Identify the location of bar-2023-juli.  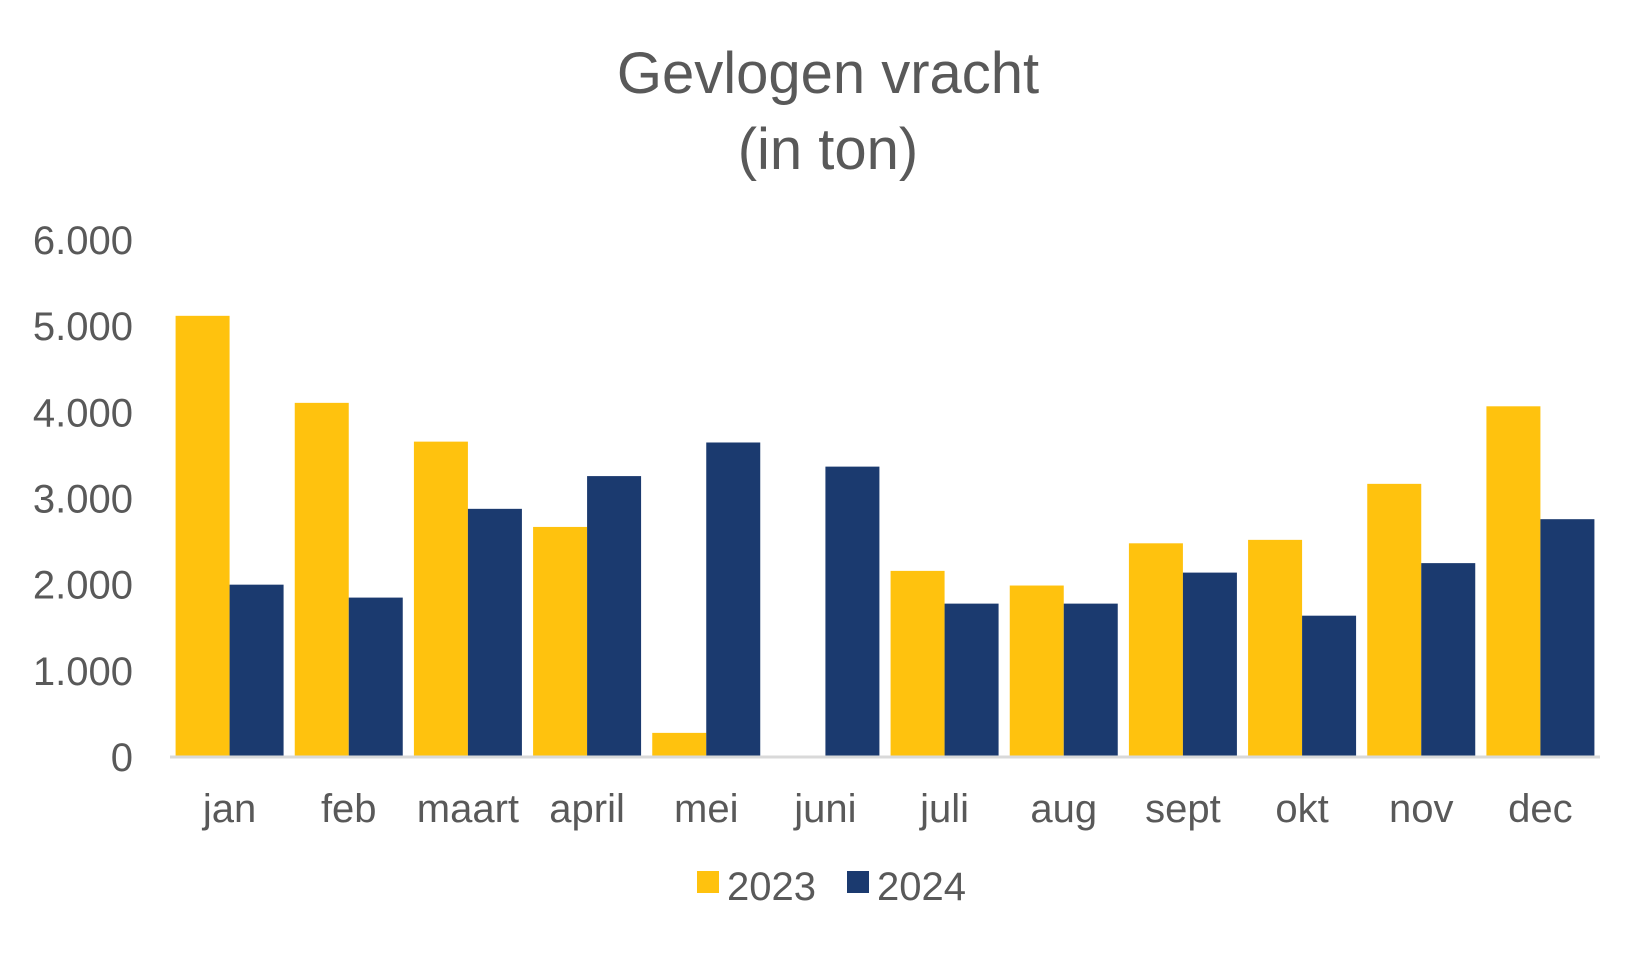
(917, 663).